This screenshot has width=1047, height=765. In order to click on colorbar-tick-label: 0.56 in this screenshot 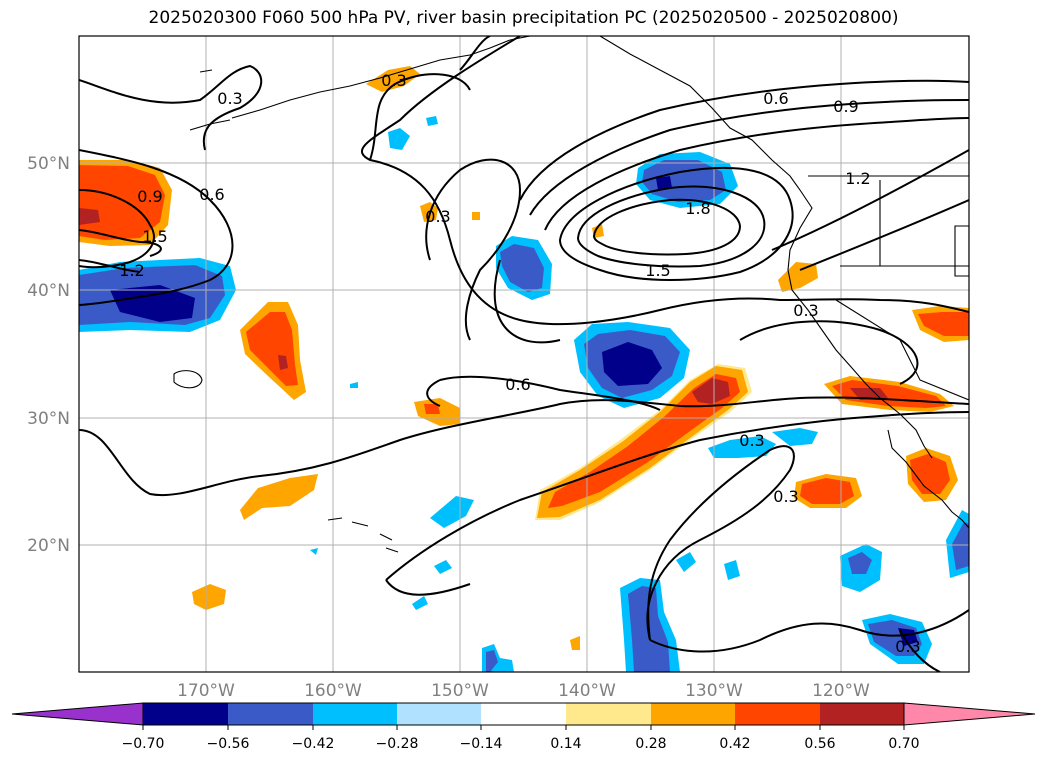, I will do `click(819, 744)`.